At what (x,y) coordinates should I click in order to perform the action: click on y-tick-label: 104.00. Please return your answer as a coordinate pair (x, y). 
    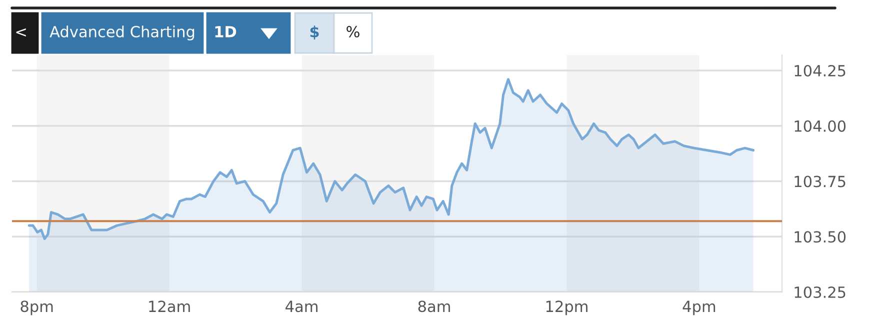
    Looking at the image, I should click on (820, 126).